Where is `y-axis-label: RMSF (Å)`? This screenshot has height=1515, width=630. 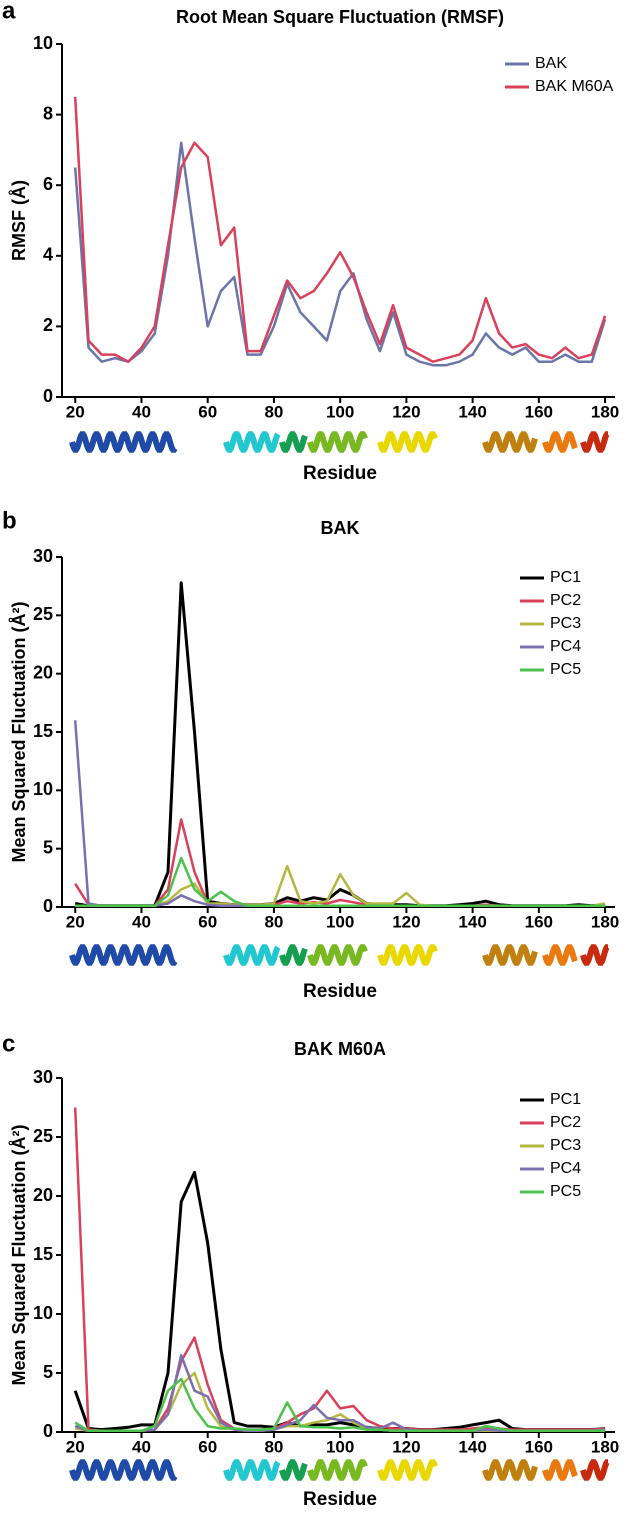 y-axis-label: RMSF (Å) is located at coordinates (19, 220).